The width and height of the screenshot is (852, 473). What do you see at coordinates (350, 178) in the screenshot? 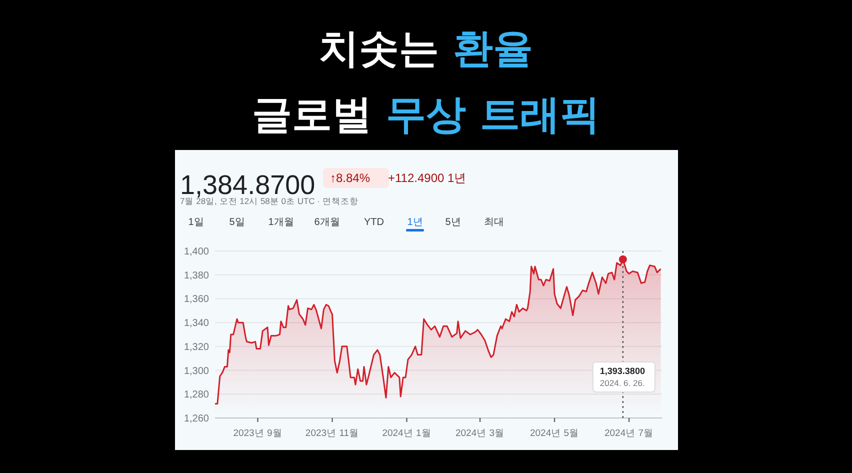
I see `text: ↑8.84%` at bounding box center [350, 178].